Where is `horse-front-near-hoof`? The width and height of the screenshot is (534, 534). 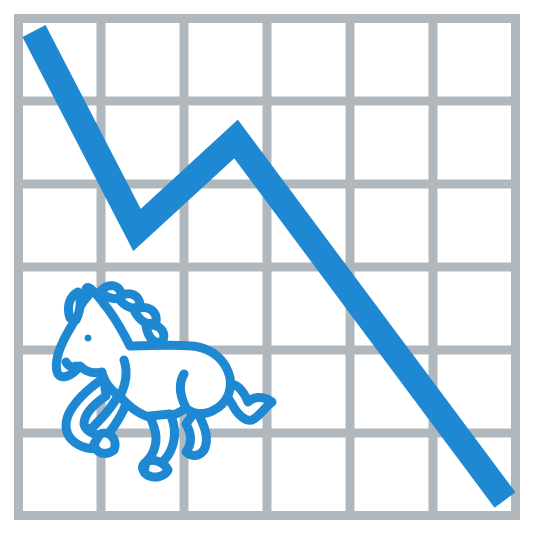 horse-front-near-hoof is located at coordinates (104, 443).